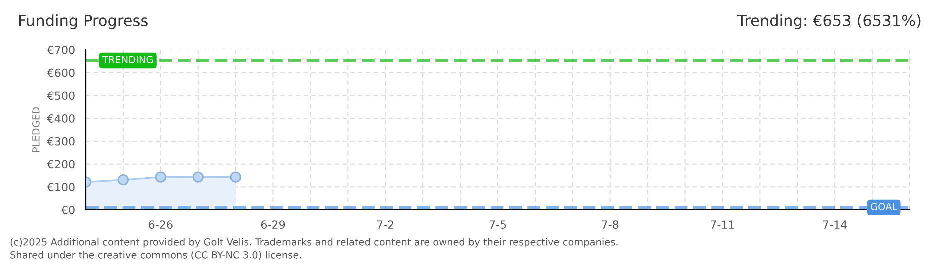 Image resolution: width=940 pixels, height=270 pixels. Describe the element at coordinates (273, 225) in the screenshot. I see `x-tick-label: 6-29` at that location.